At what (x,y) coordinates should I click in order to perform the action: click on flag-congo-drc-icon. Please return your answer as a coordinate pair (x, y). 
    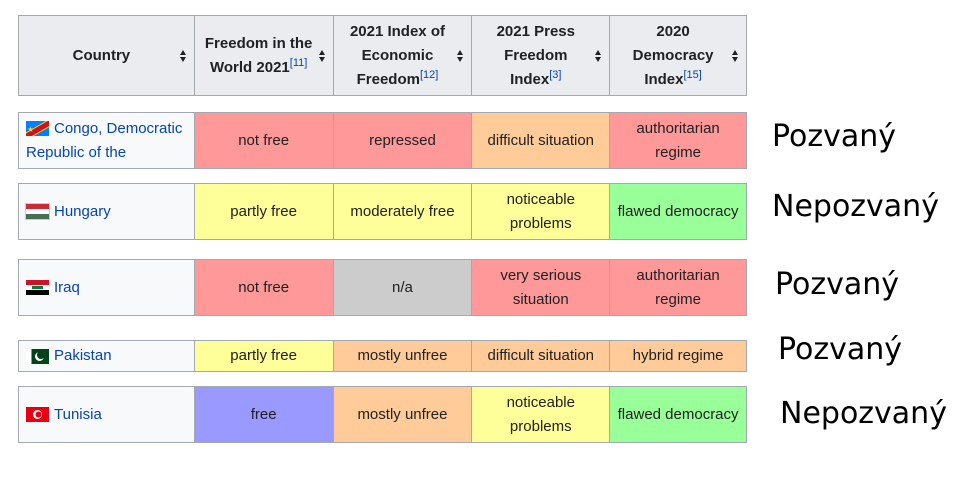
    Looking at the image, I should click on (37, 129).